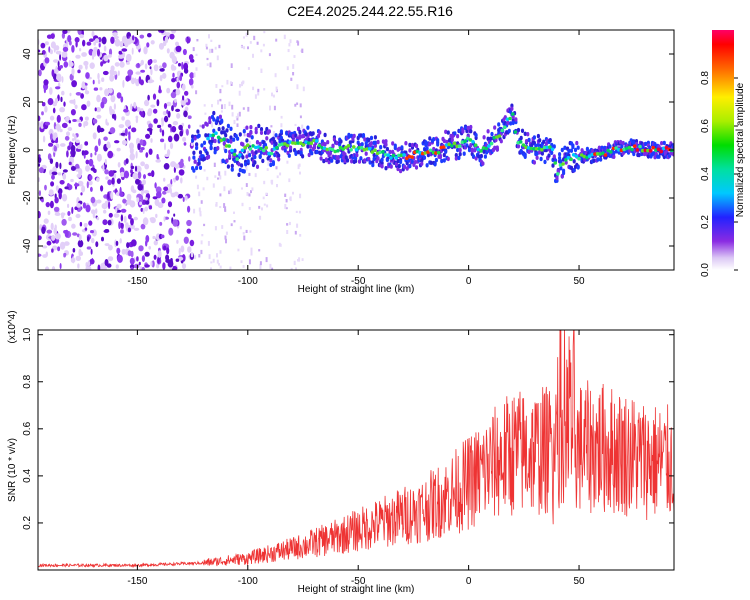  I want to click on snr-x-tick-label: -100, so click(248, 581).